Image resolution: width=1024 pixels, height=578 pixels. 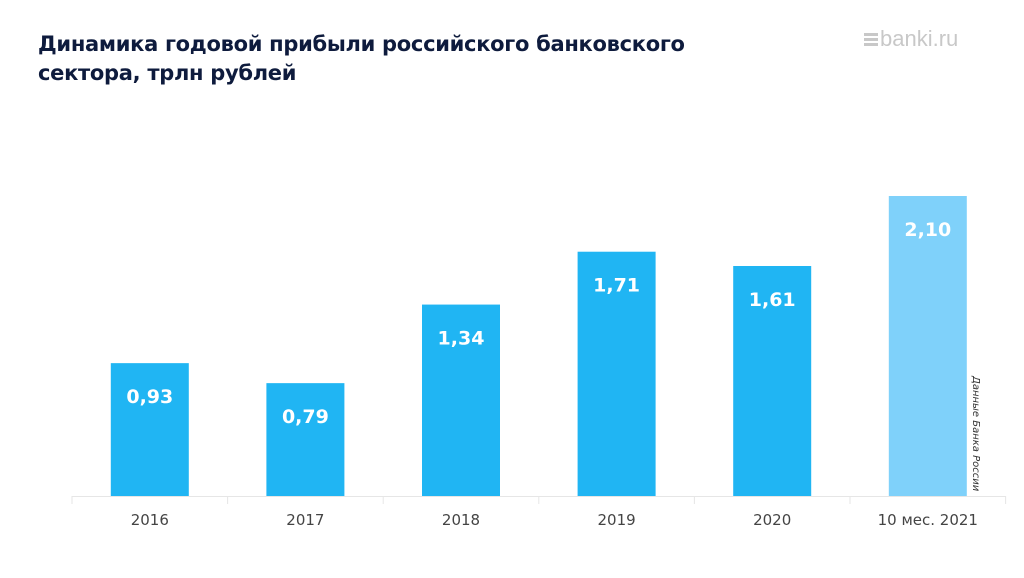 I want to click on data-label: 0,93, so click(x=149, y=397).